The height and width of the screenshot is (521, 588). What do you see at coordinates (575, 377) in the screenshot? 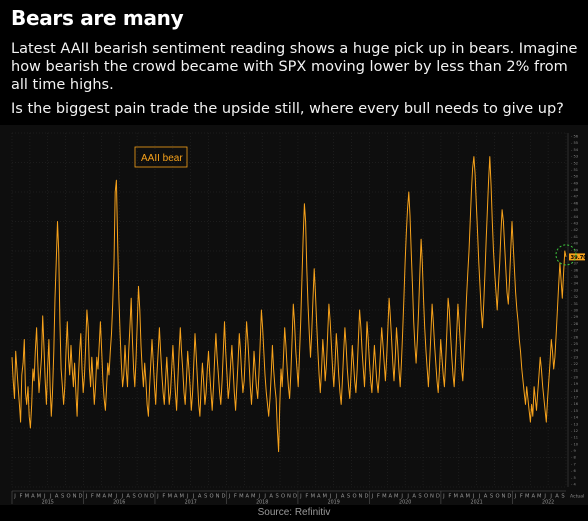
I see `right-axis-tick-label: - 20` at bounding box center [575, 377].